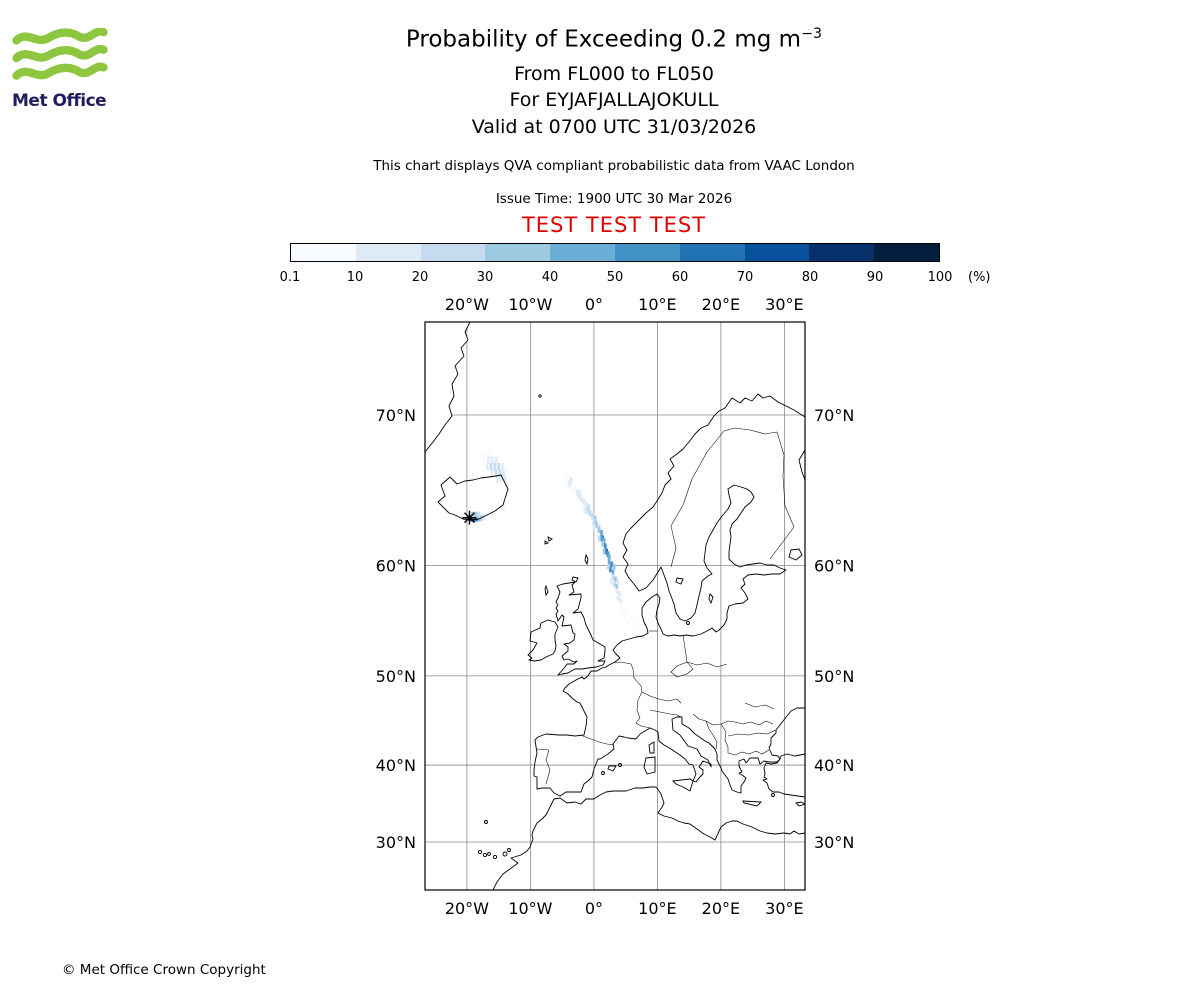 Image resolution: width=1200 pixels, height=1000 pixels. I want to click on volcano-marker-spoke, so click(466, 515).